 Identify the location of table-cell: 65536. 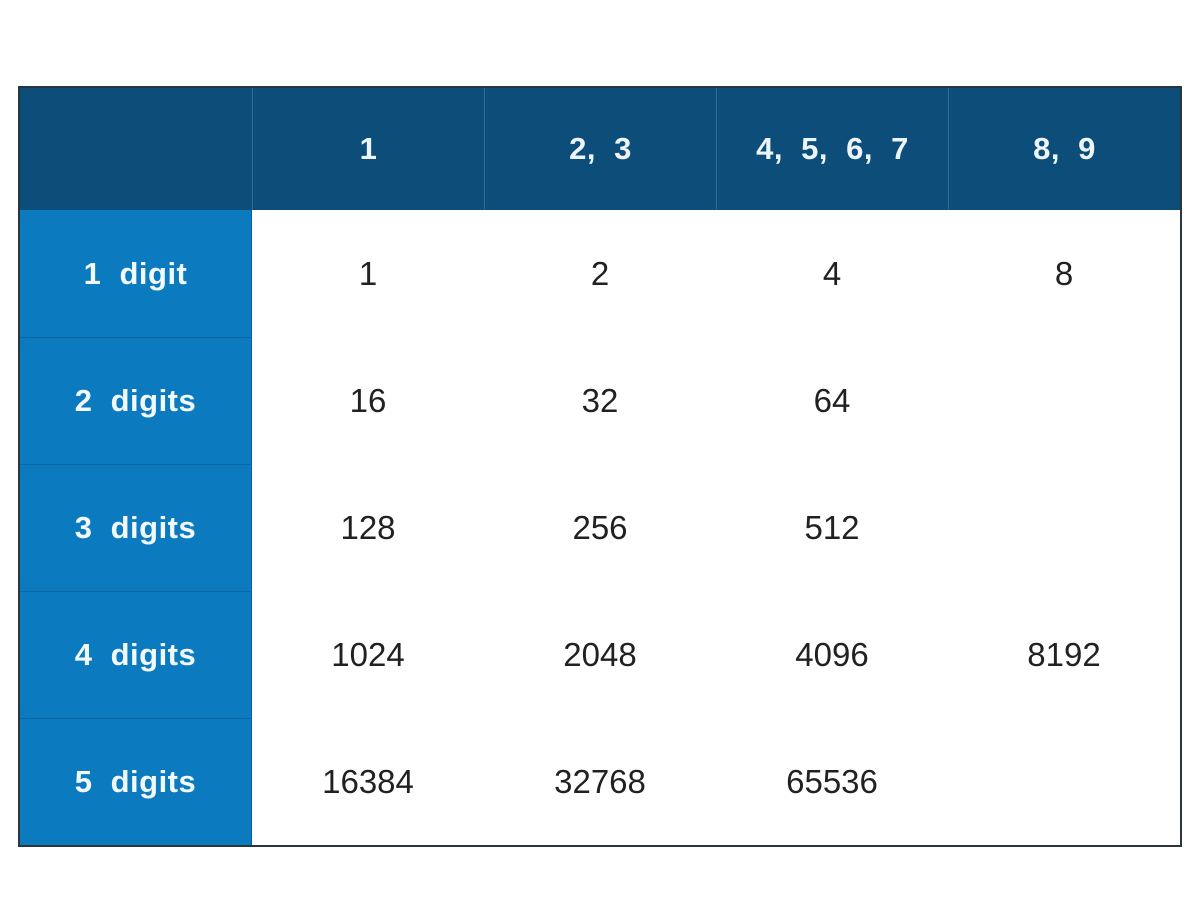
(832, 781).